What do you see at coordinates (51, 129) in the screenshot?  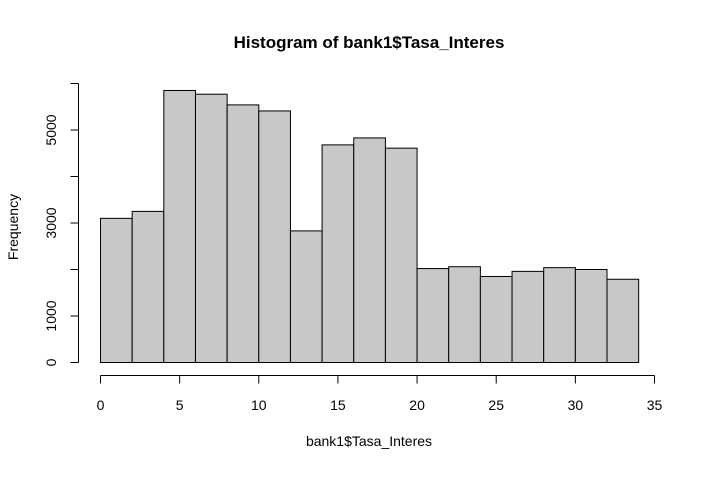 I see `y-tick-label: 5000` at bounding box center [51, 129].